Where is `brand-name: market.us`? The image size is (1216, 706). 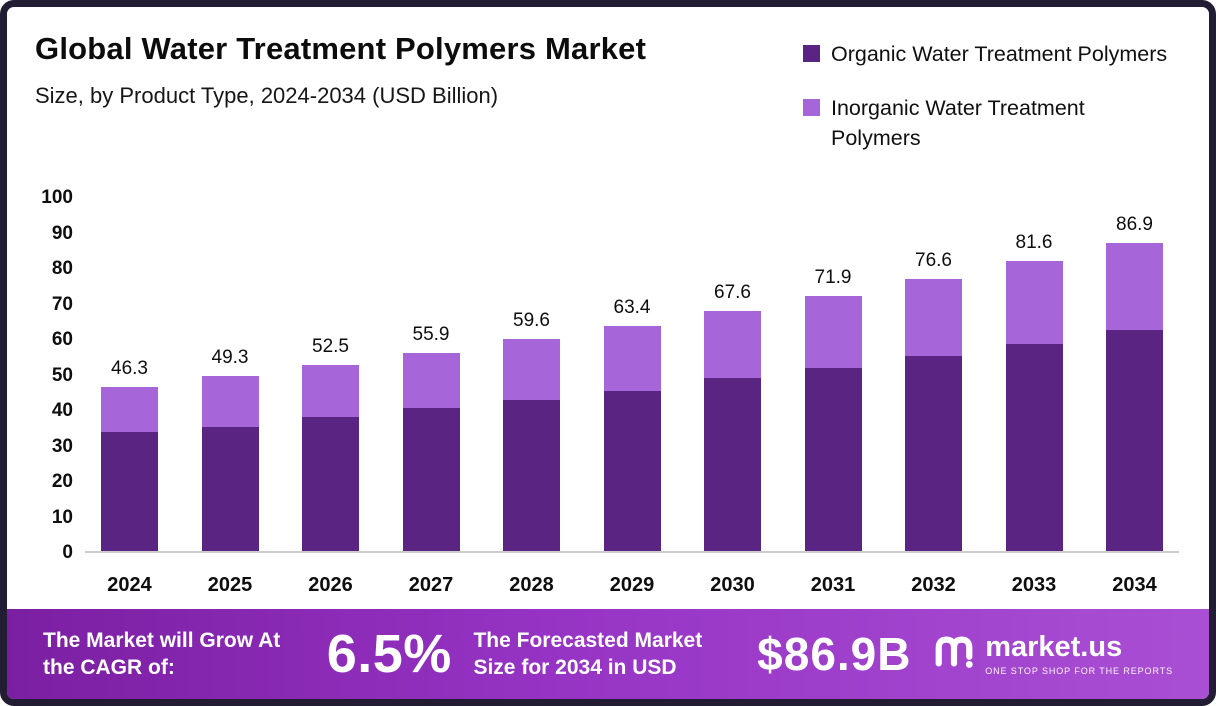 brand-name: market.us is located at coordinates (1054, 646).